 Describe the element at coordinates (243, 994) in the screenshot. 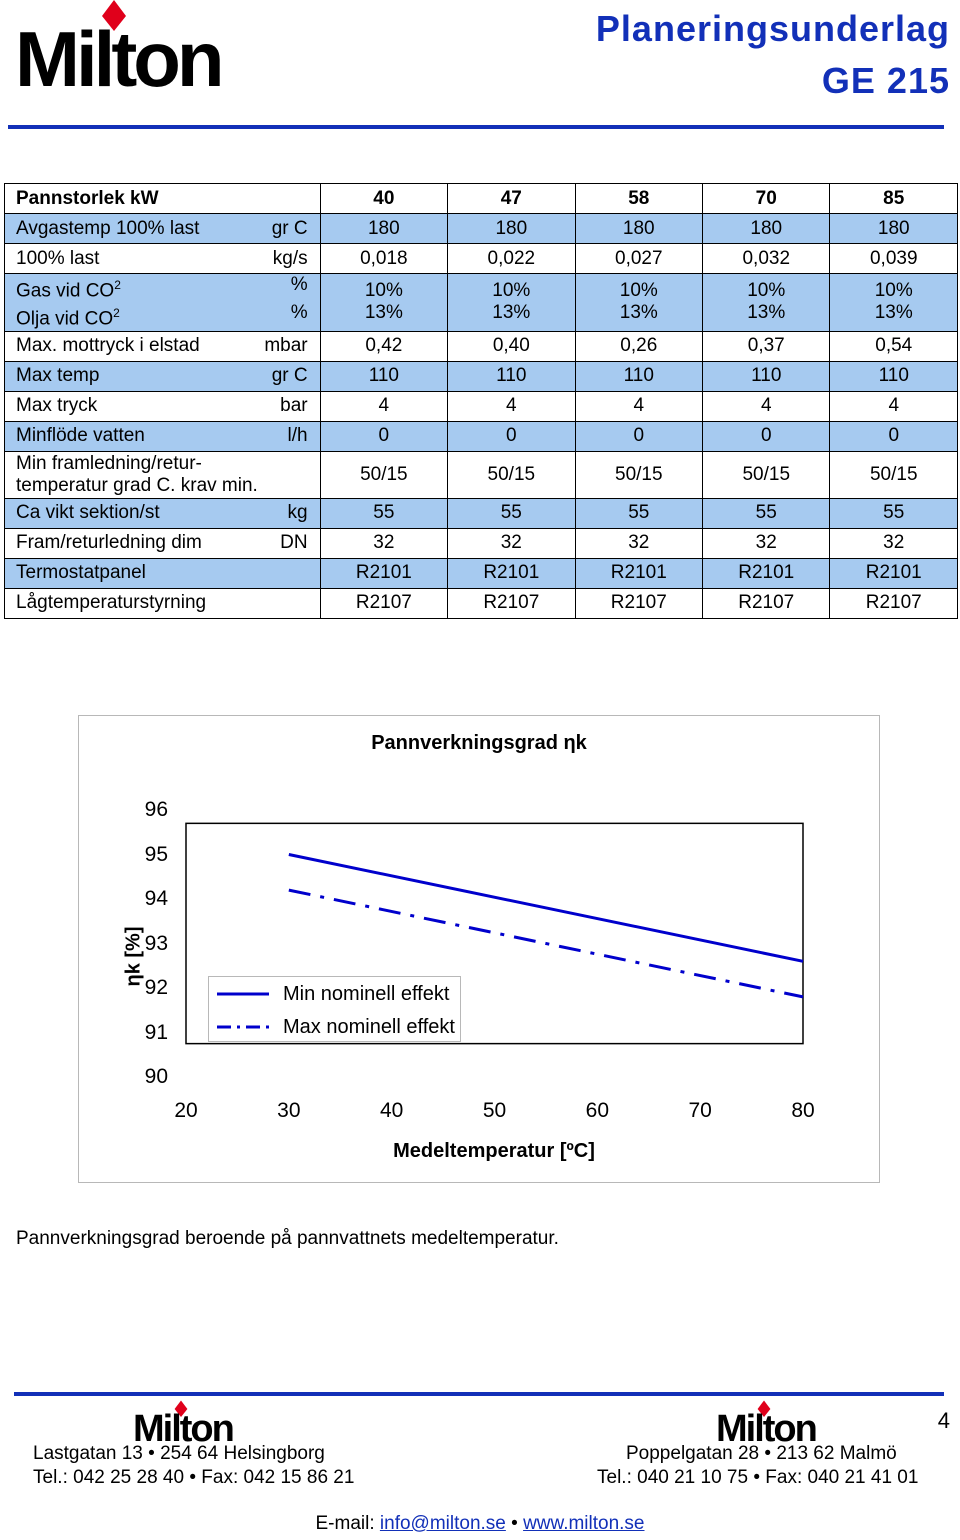

I see `legend-swatch-solid` at that location.